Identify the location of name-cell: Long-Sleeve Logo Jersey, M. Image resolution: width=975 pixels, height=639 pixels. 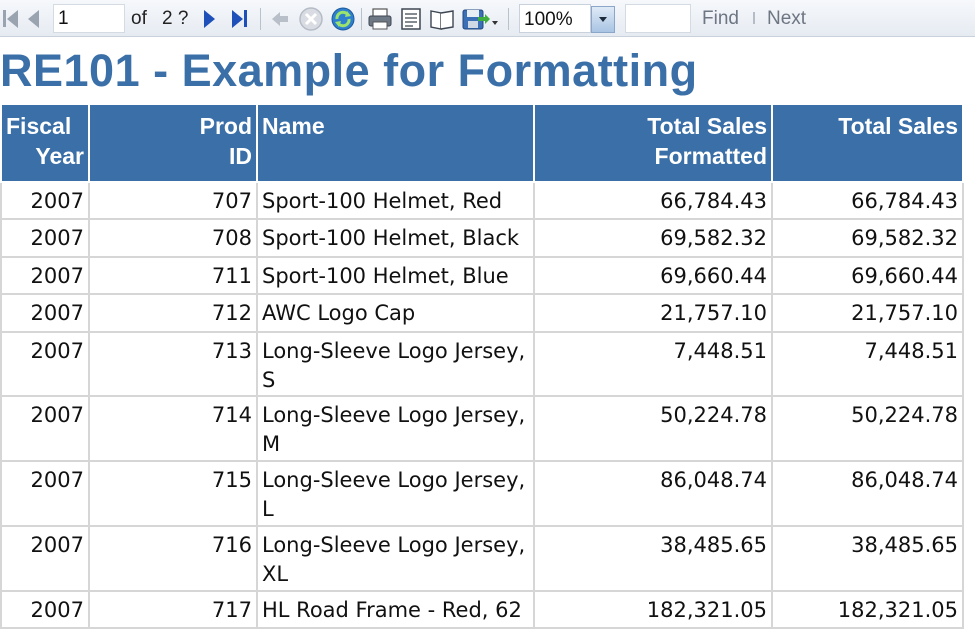
(395, 428).